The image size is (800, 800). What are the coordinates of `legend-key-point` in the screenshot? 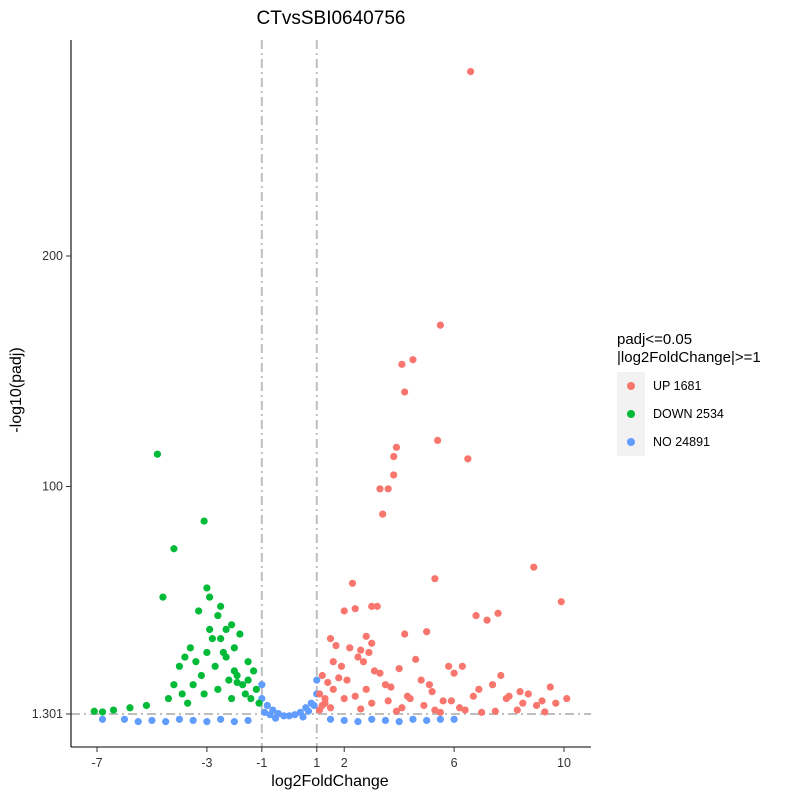 It's located at (631, 414).